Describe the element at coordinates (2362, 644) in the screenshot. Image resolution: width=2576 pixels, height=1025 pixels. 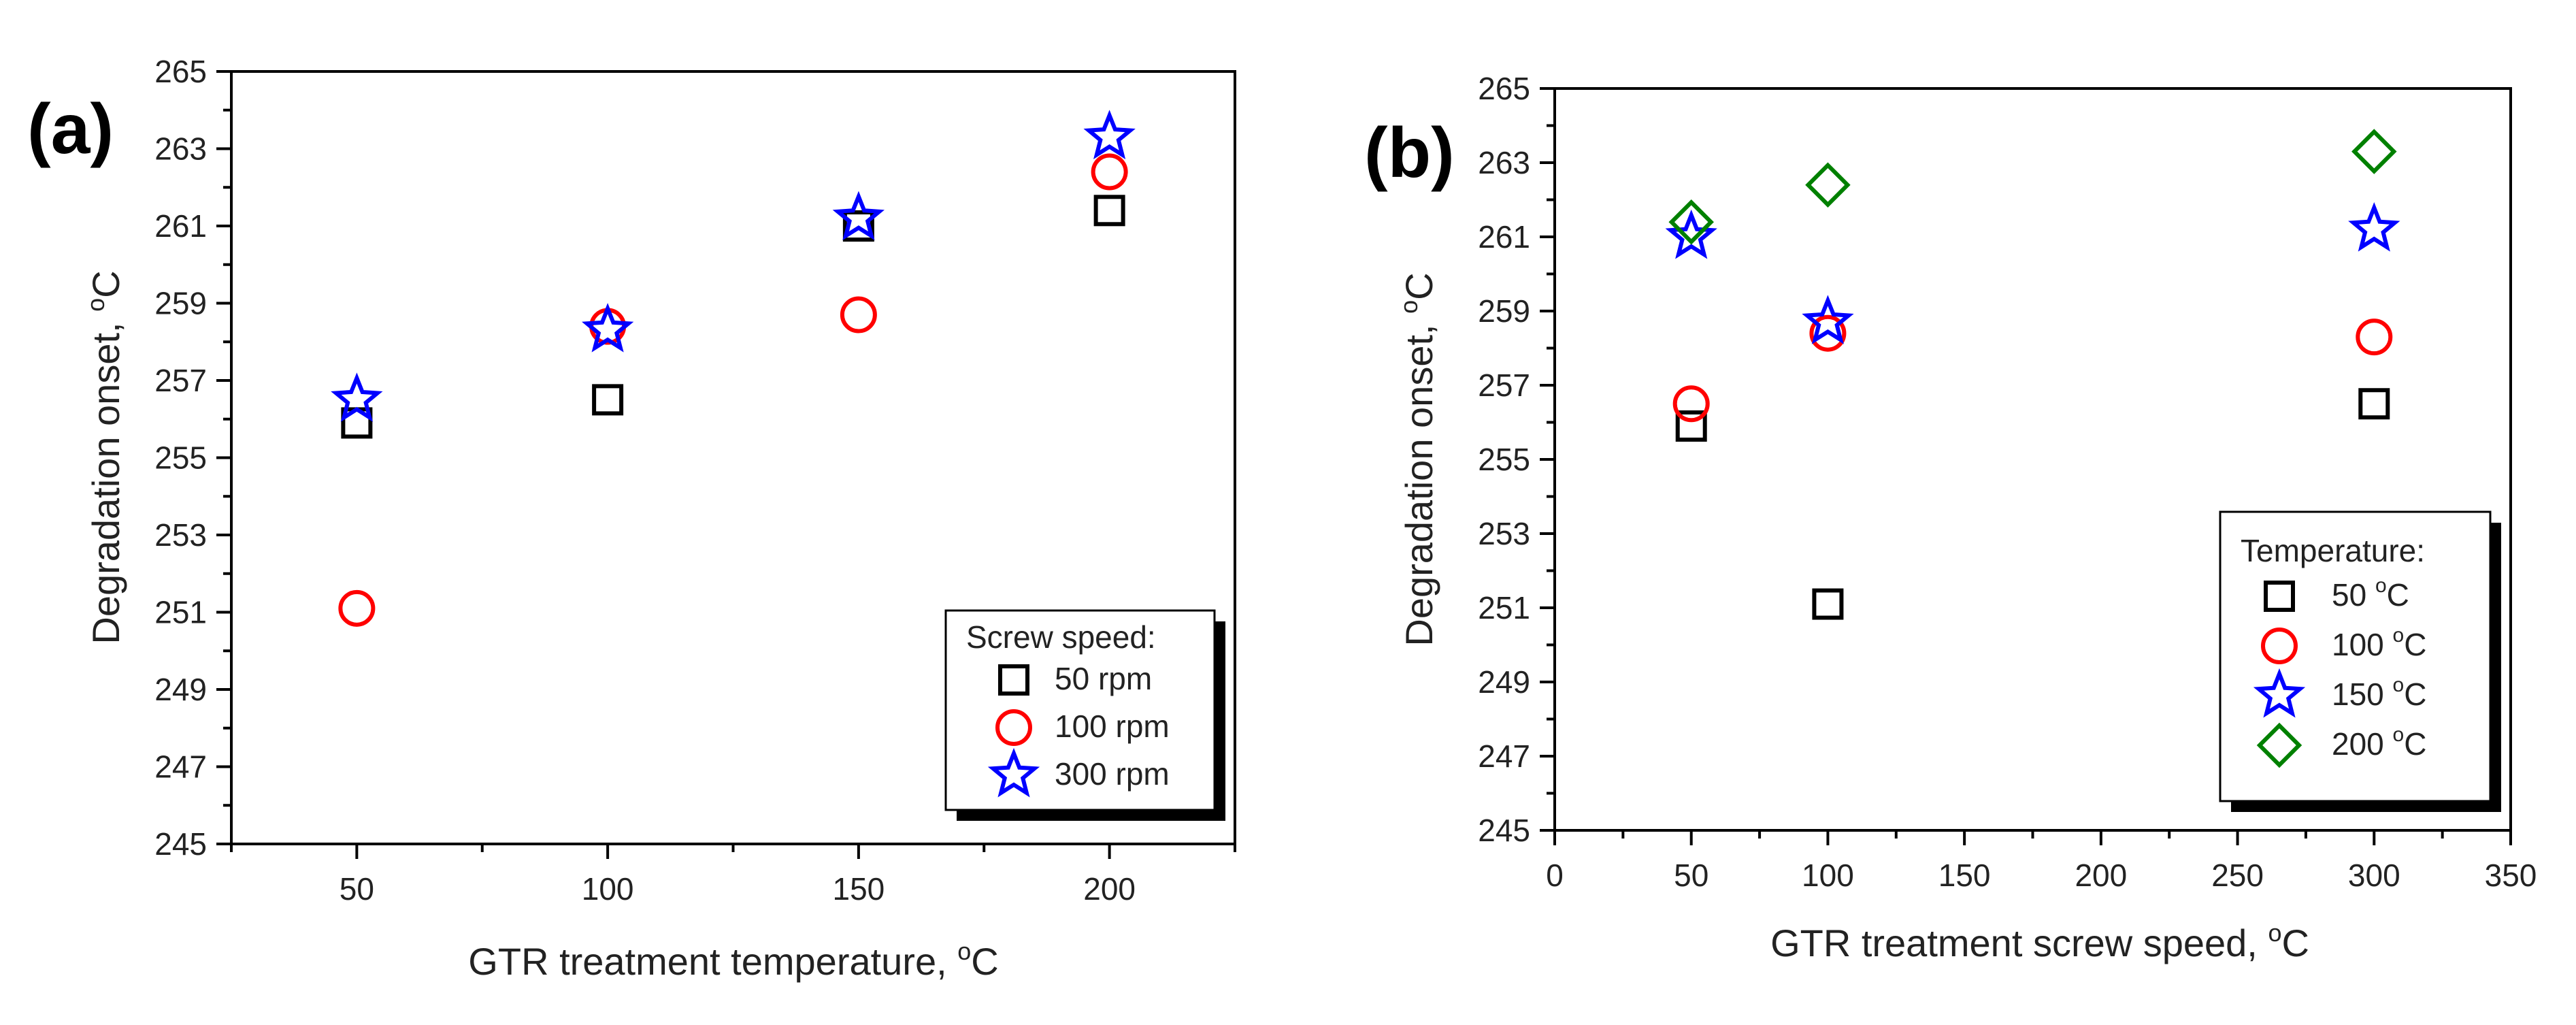
I see `legend-entry-text: 100` at that location.